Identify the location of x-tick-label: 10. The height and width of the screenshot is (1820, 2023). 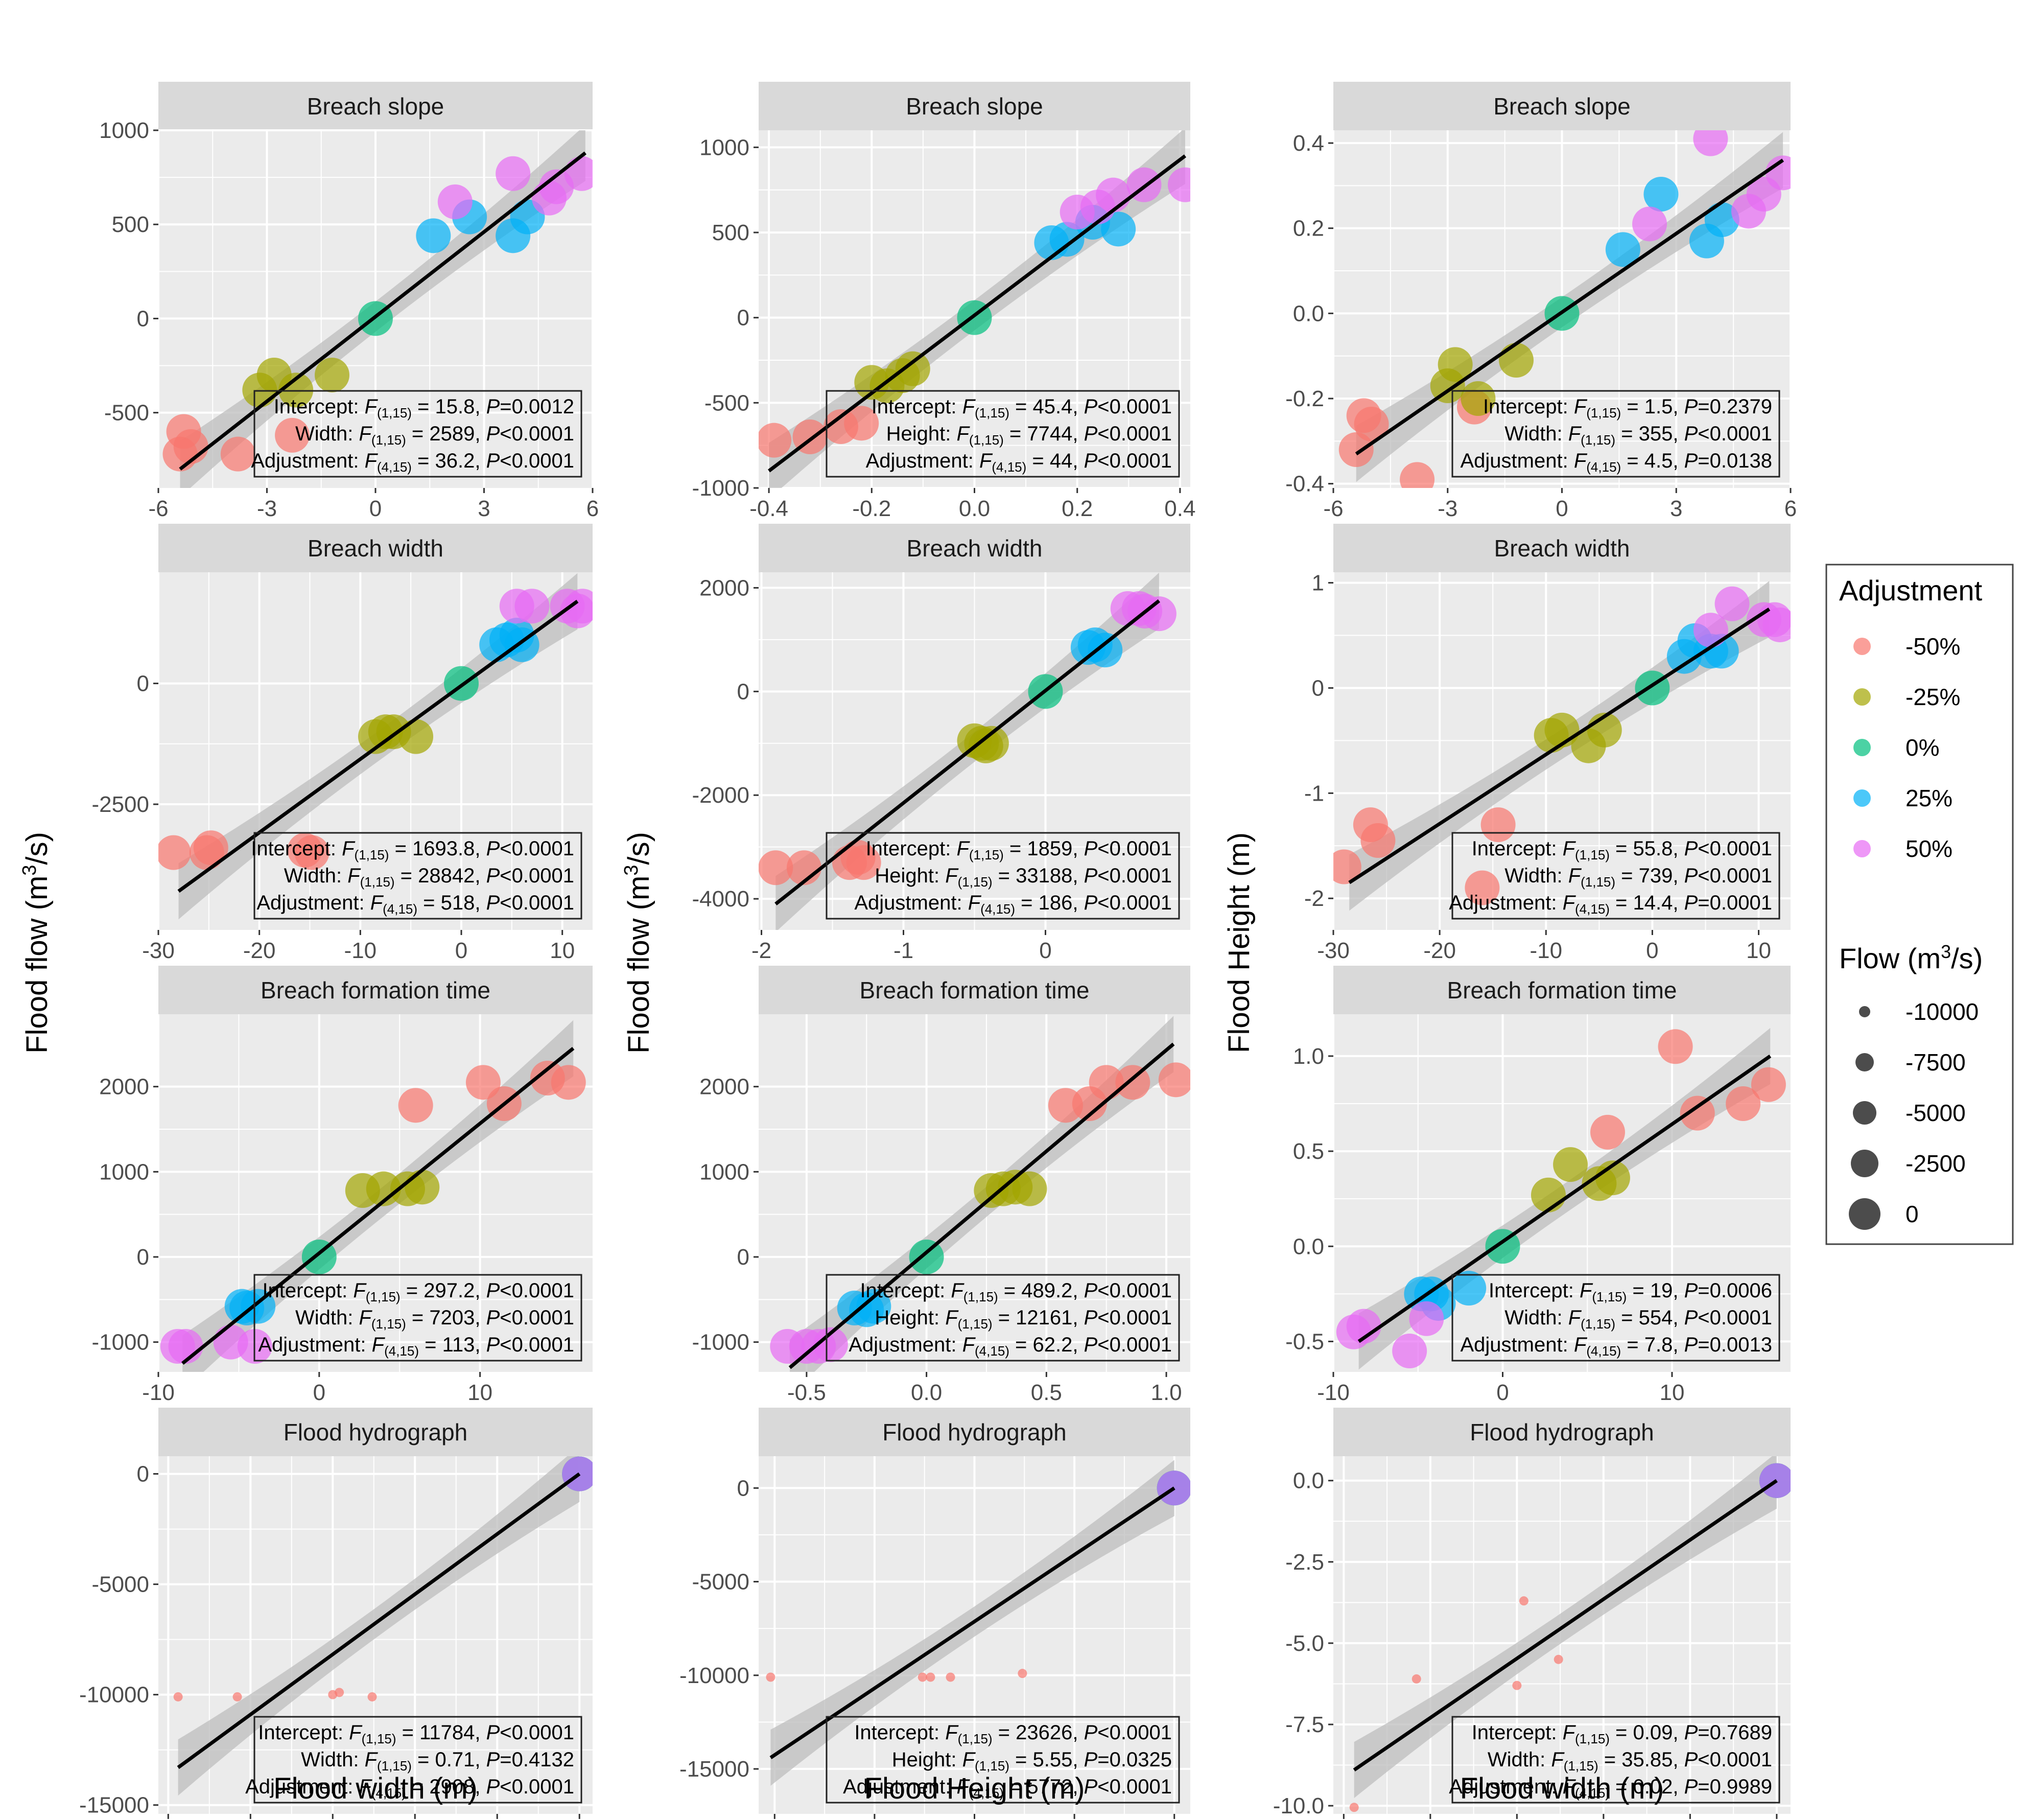
(479, 1392).